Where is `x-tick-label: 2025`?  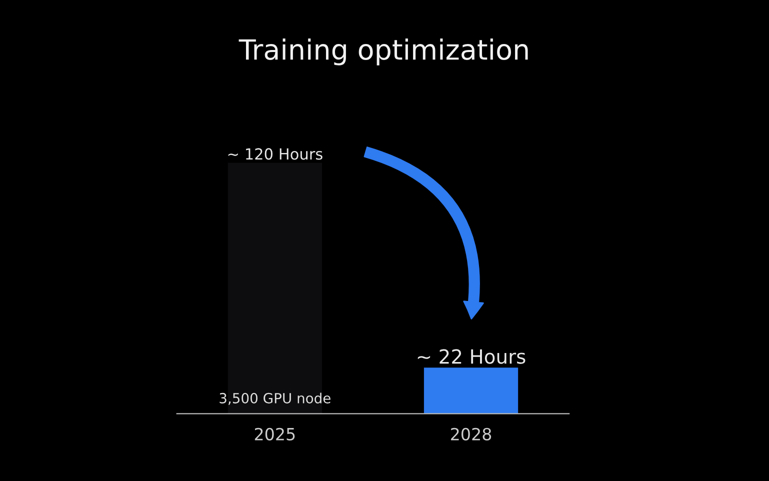 x-tick-label: 2025 is located at coordinates (274, 434).